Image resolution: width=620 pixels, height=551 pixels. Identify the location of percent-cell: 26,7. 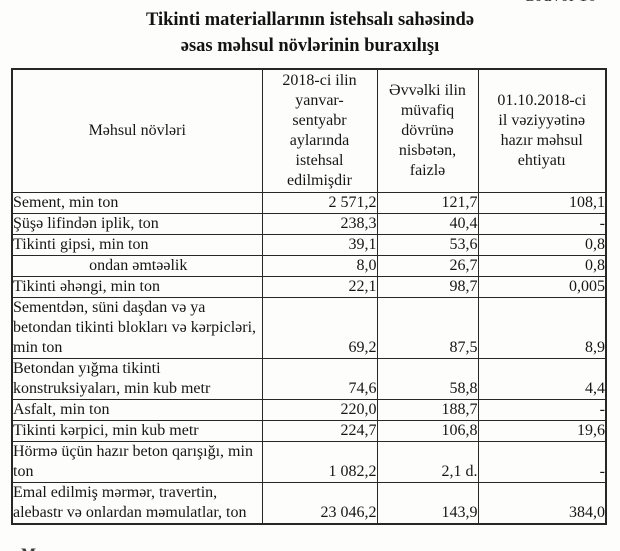
(427, 266).